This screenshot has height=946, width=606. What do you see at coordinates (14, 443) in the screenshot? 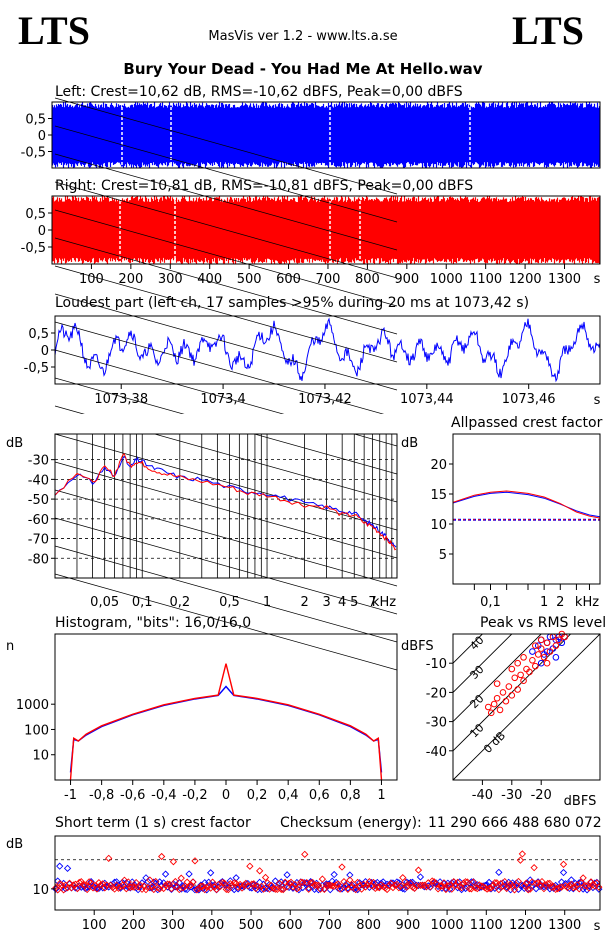
I see `y-unit-label: dB` at bounding box center [14, 443].